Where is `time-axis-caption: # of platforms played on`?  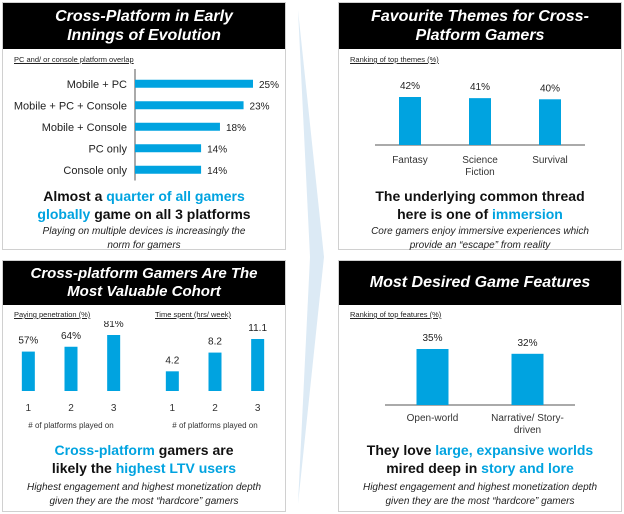 time-axis-caption: # of platforms played on is located at coordinates (215, 425).